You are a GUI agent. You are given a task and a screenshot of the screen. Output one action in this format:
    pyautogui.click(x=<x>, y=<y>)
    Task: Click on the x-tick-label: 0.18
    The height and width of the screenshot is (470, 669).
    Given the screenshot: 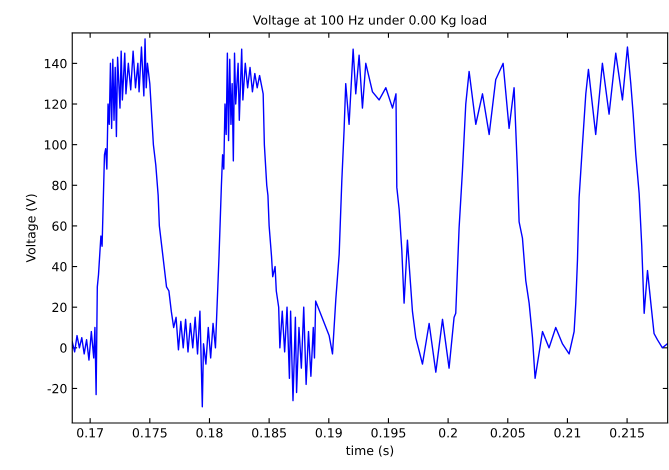 What is the action you would take?
    pyautogui.click(x=209, y=433)
    